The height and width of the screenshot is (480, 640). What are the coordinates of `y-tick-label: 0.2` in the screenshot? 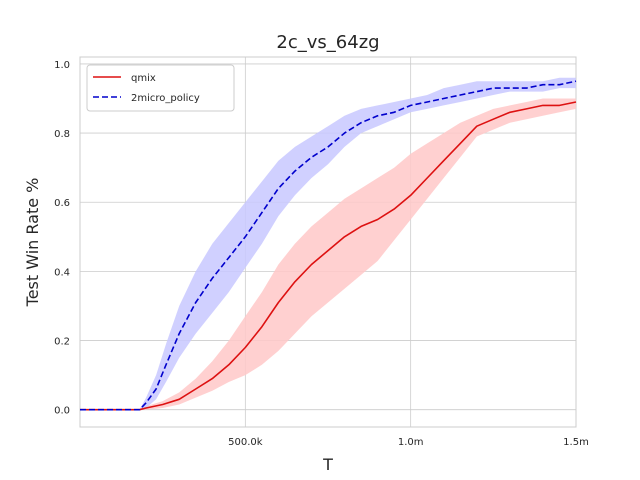 It's located at (62, 342).